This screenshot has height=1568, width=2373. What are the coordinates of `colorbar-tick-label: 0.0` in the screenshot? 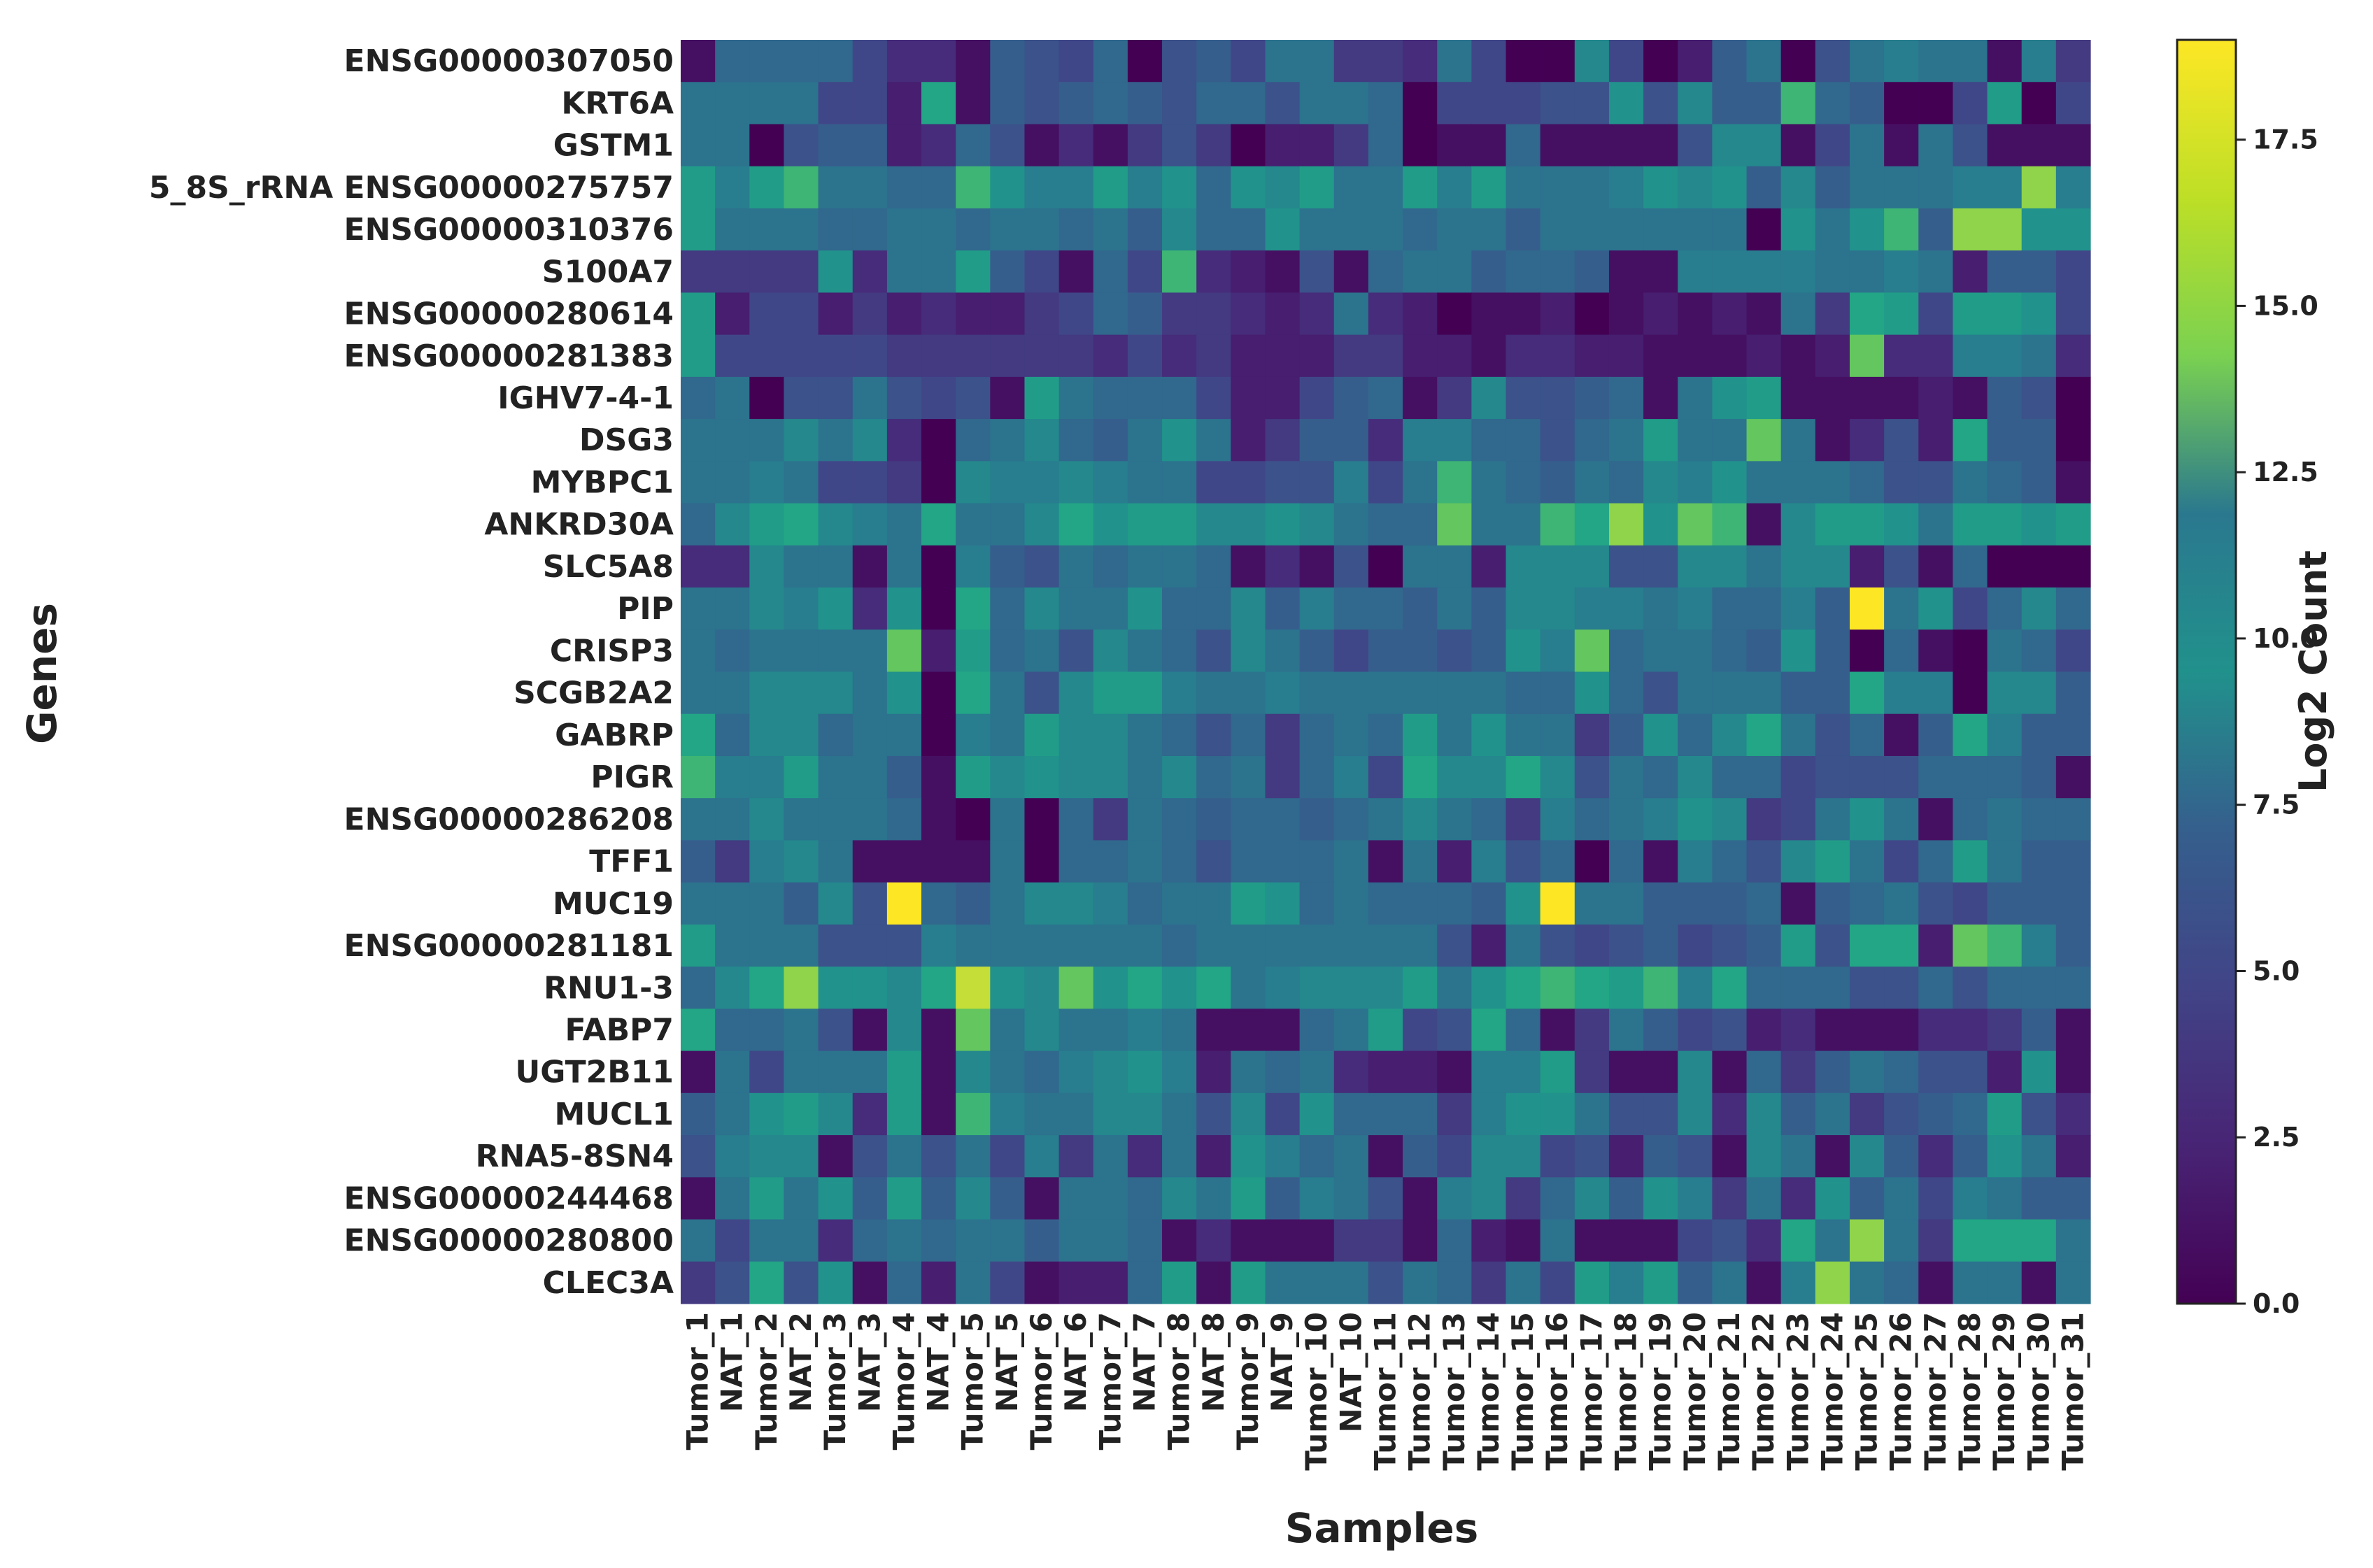 It's located at (2276, 1303).